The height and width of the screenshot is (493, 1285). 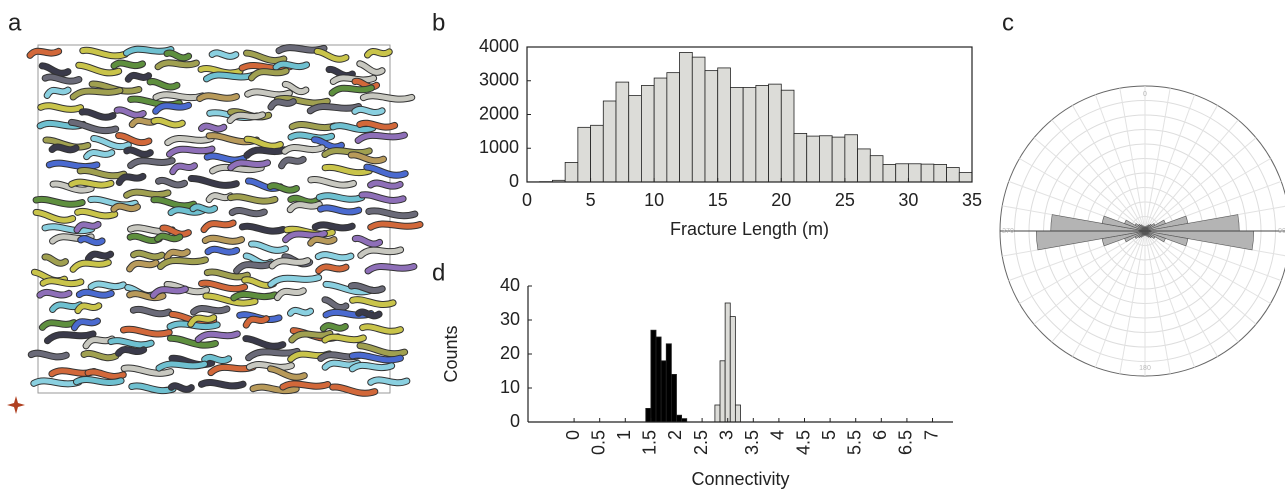 I want to click on panel-label: d, so click(x=438, y=272).